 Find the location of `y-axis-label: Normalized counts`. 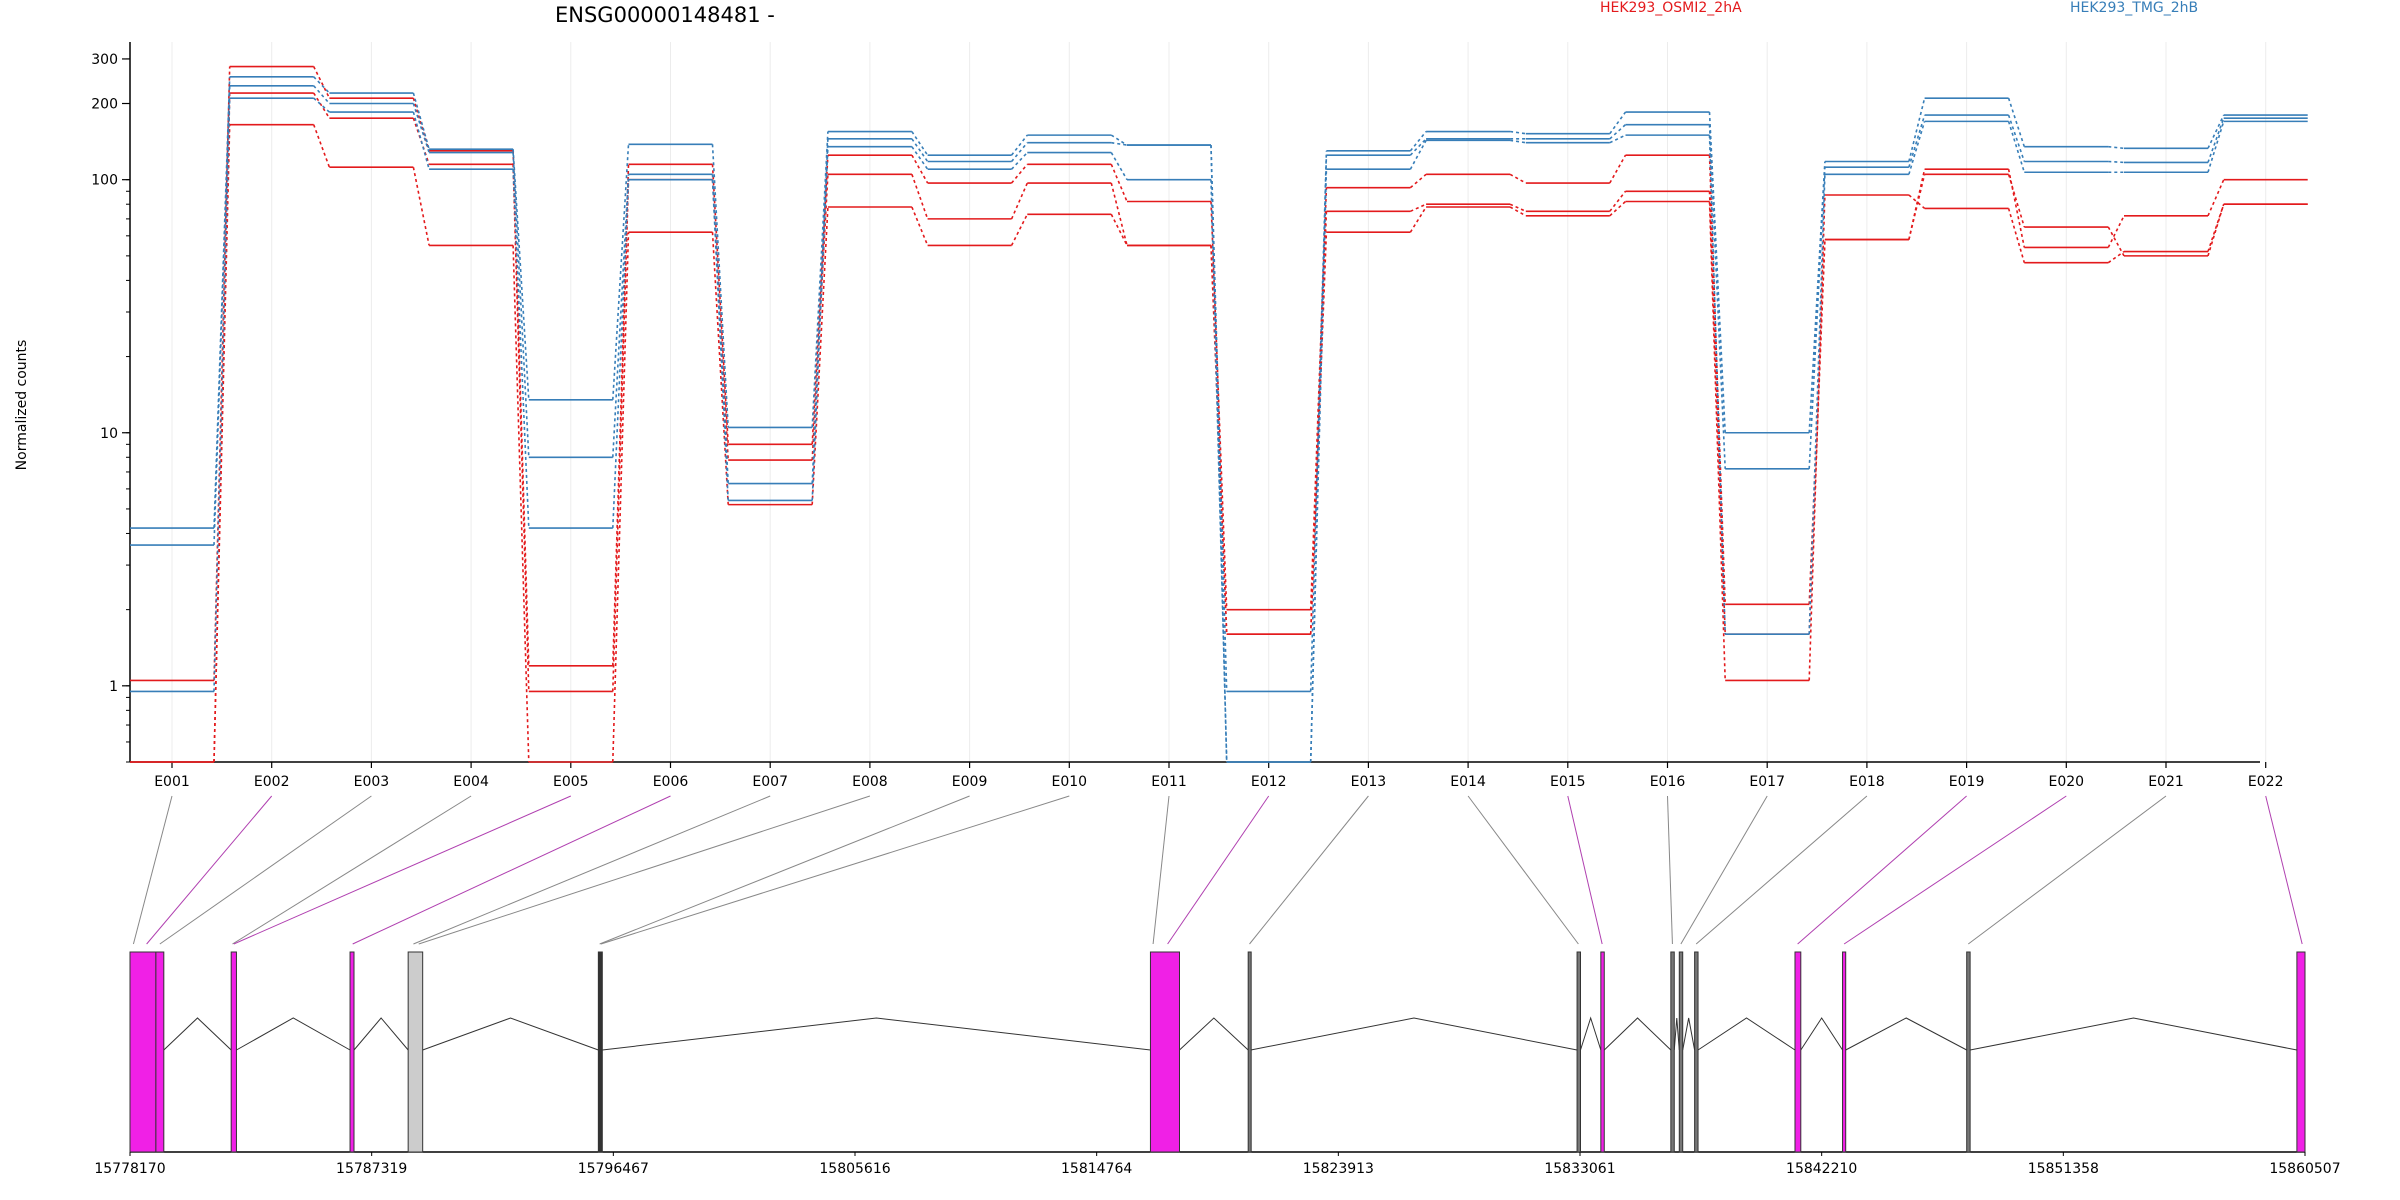

y-axis-label: Normalized counts is located at coordinates (22, 405).